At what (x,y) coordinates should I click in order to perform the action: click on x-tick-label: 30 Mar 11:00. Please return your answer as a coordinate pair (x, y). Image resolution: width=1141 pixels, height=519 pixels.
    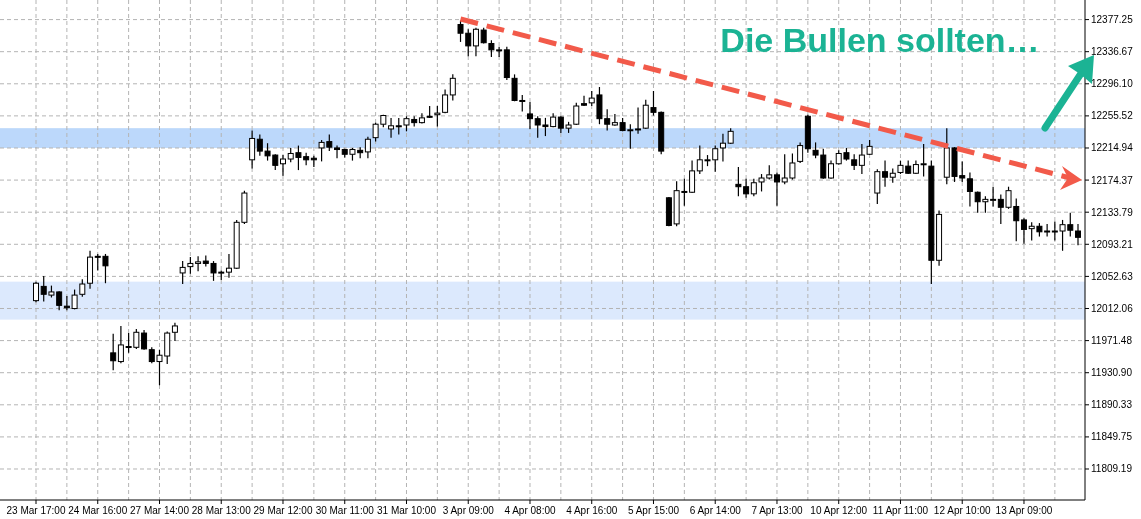
    Looking at the image, I should click on (345, 510).